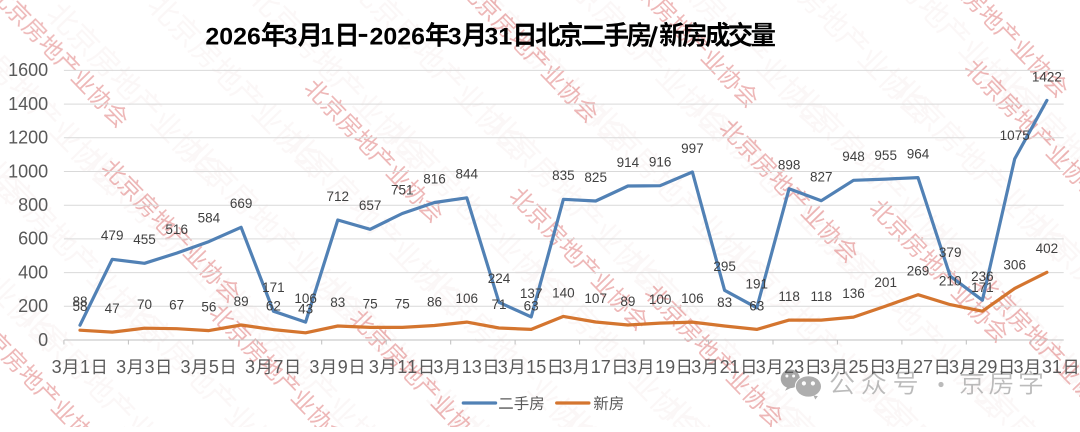  Describe the element at coordinates (918, 154) in the screenshot. I see `svg-text: 964` at that location.